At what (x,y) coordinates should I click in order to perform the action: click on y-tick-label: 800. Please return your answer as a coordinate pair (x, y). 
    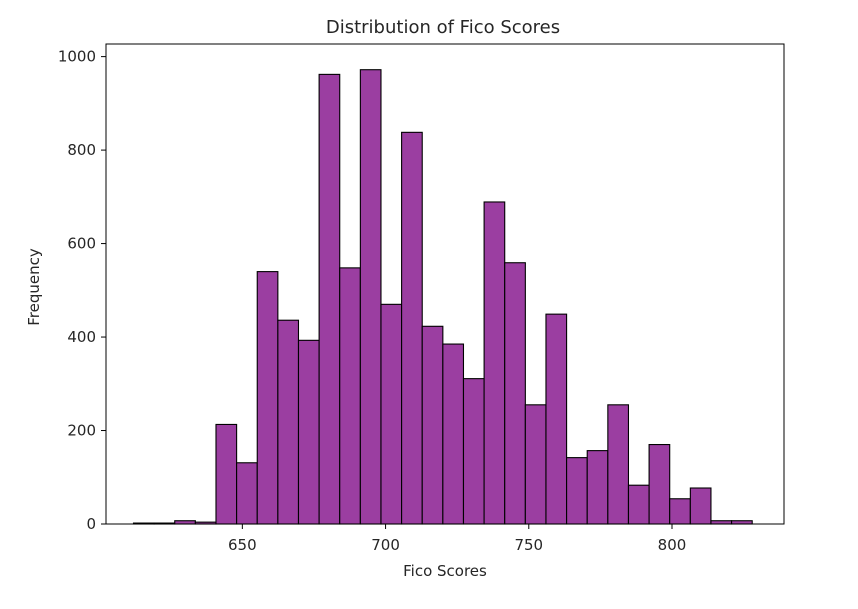
    Looking at the image, I should click on (81, 150).